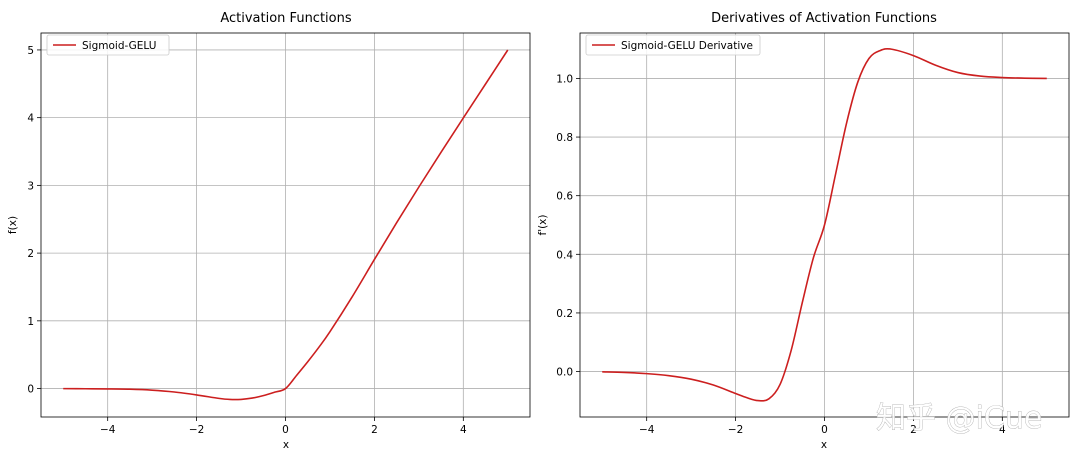  I want to click on legend-label: Sigmoid-GELU Derivative, so click(687, 46).